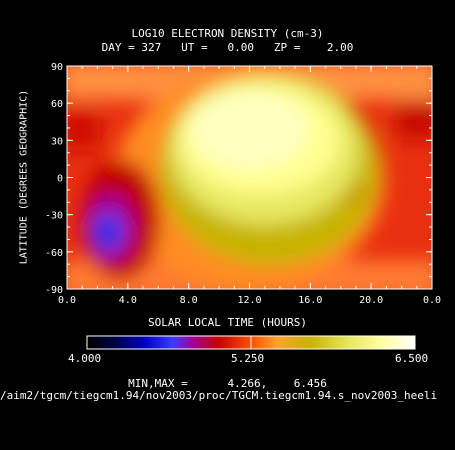 The height and width of the screenshot is (450, 455). Describe the element at coordinates (54, 290) in the screenshot. I see `y-tick-label: -90` at that location.